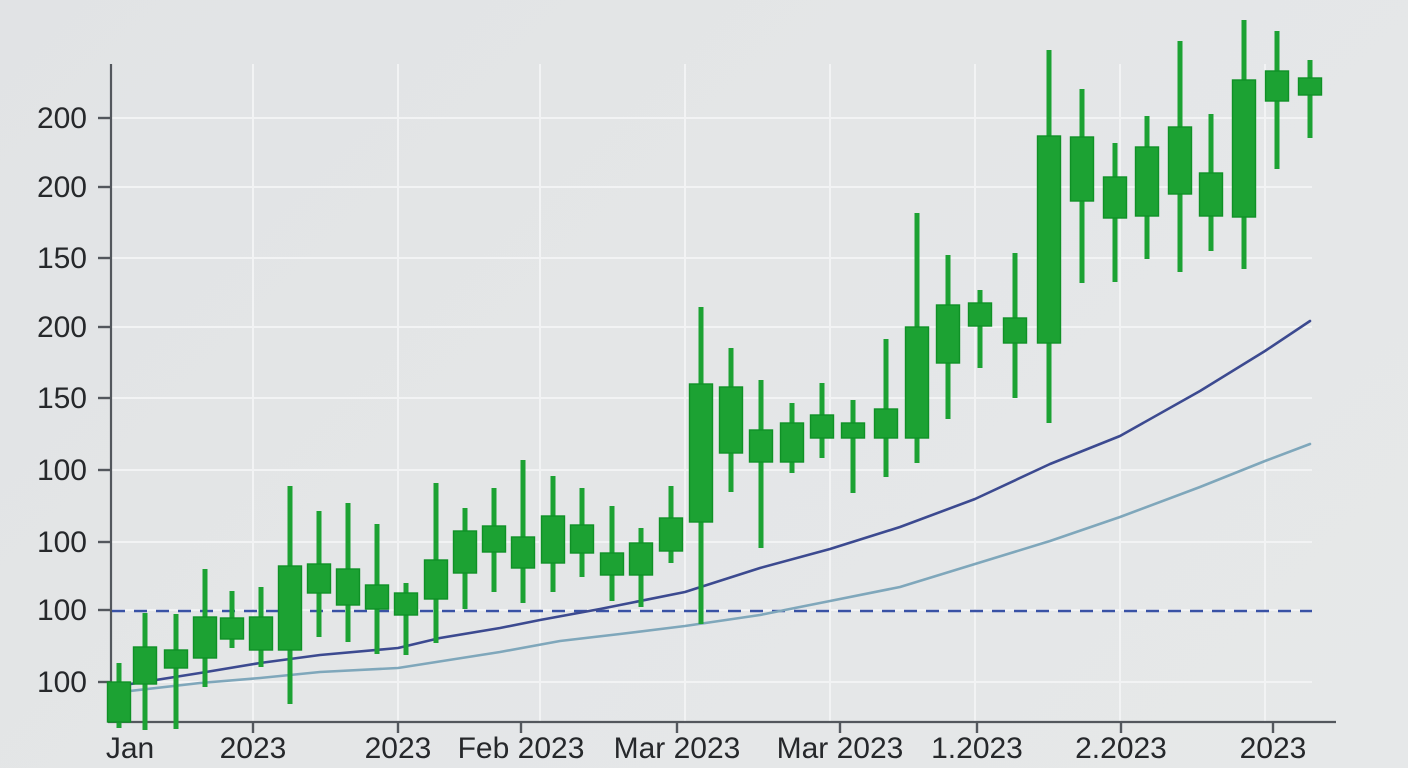 The image size is (1408, 768). I want to click on x-axis-label: Jan, so click(130, 748).